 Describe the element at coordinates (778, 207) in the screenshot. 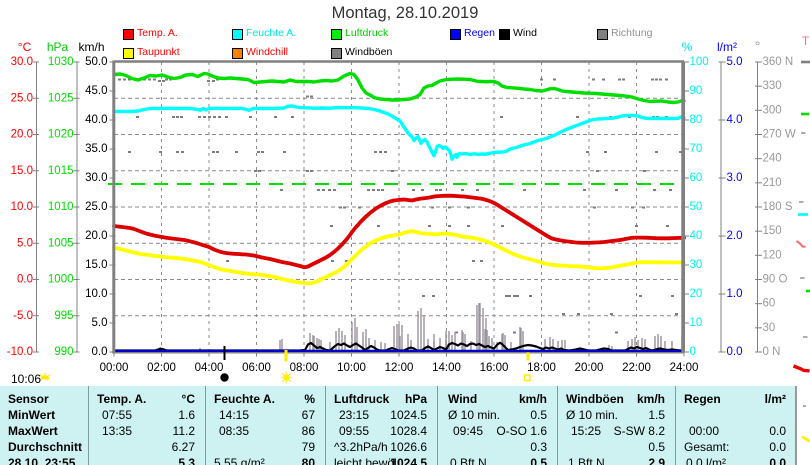

I see `svg-text: 180 S` at that location.